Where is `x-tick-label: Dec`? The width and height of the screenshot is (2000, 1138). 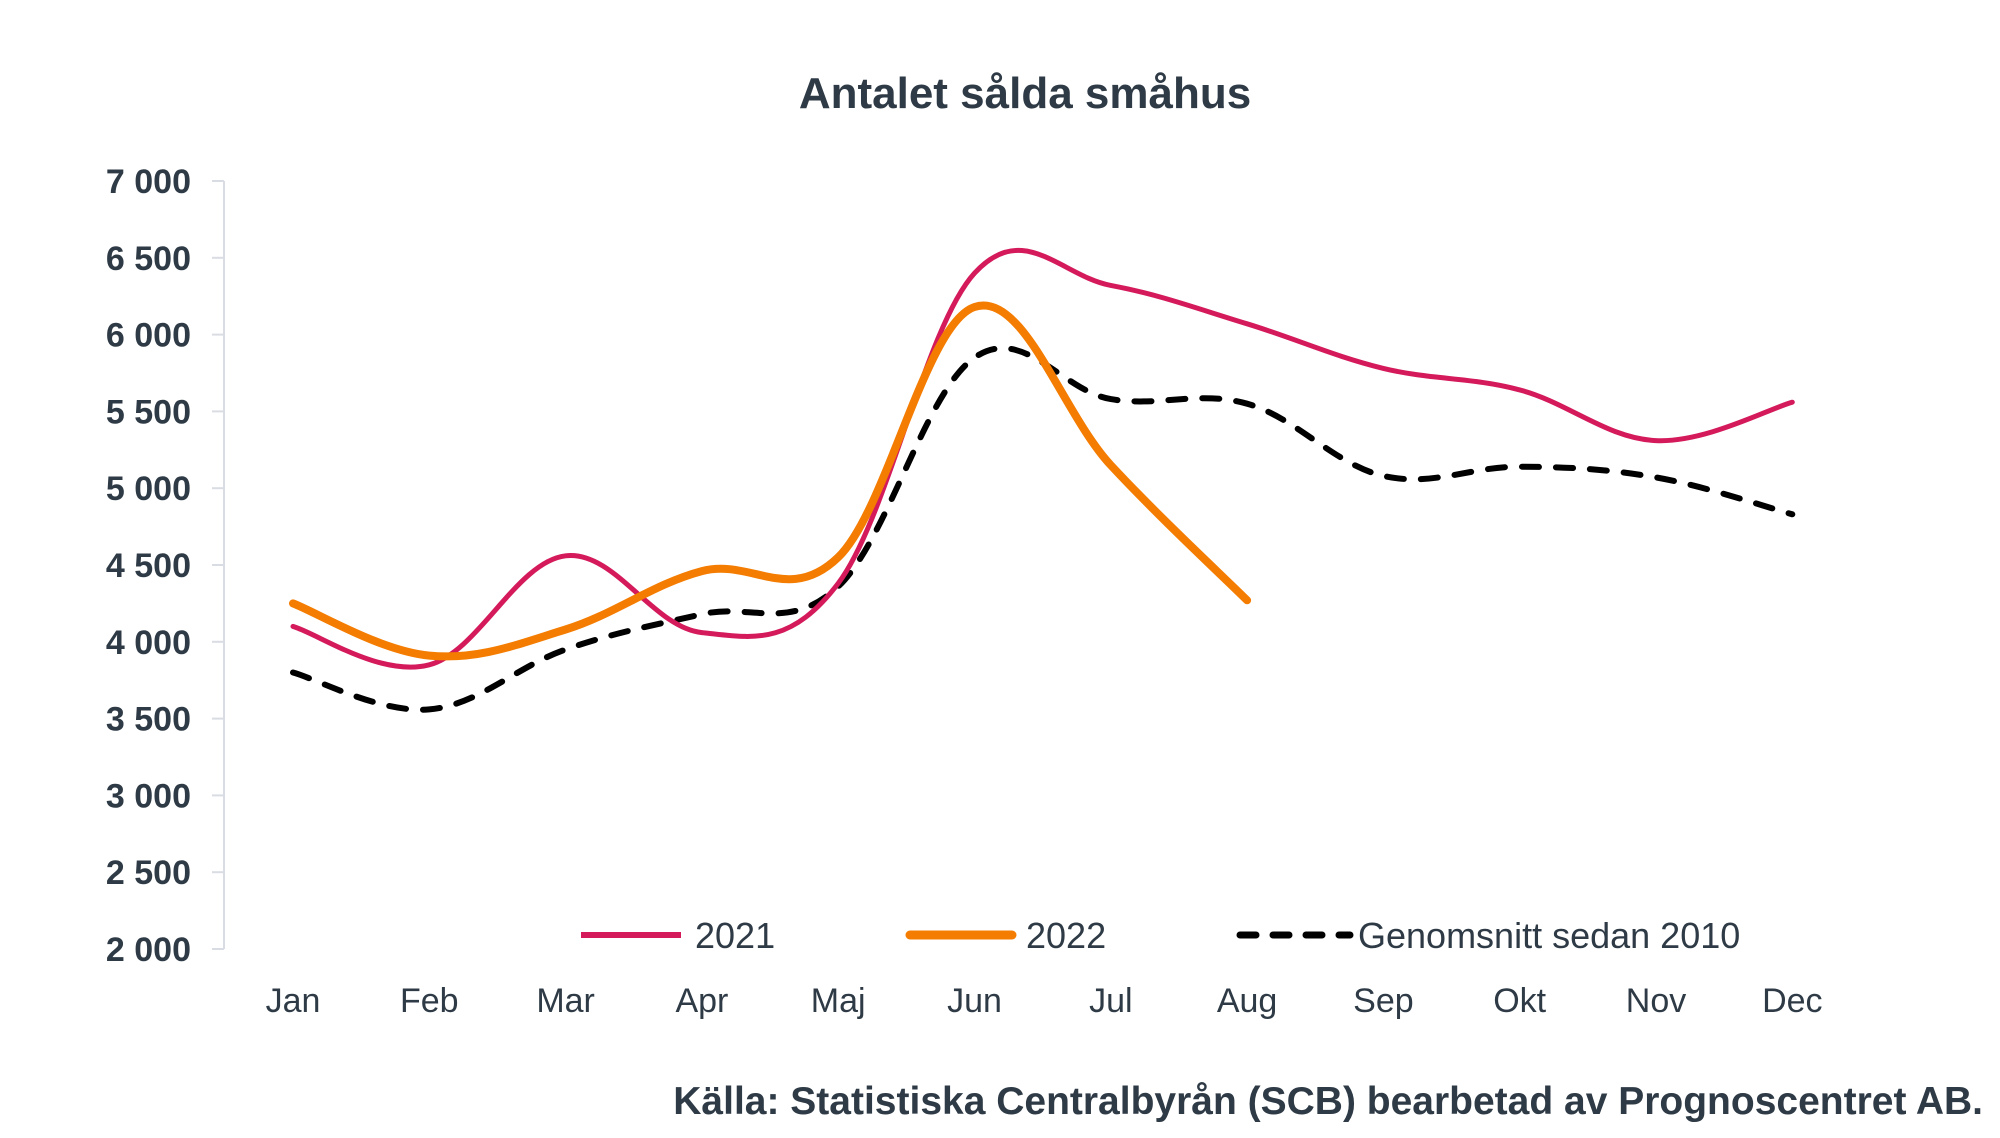
x-tick-label: Dec is located at coordinates (1792, 1001).